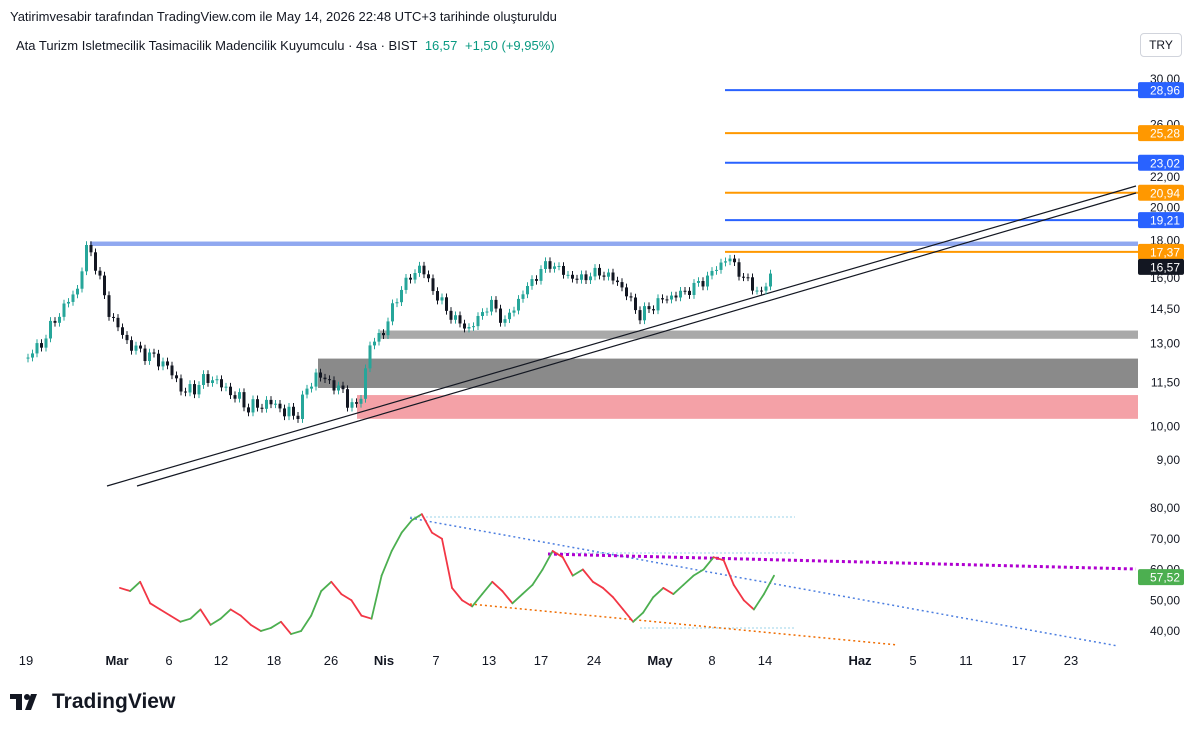 Image resolution: width=1200 pixels, height=734 pixels. Describe the element at coordinates (26, 660) in the screenshot. I see `time-axis-label: 19` at that location.